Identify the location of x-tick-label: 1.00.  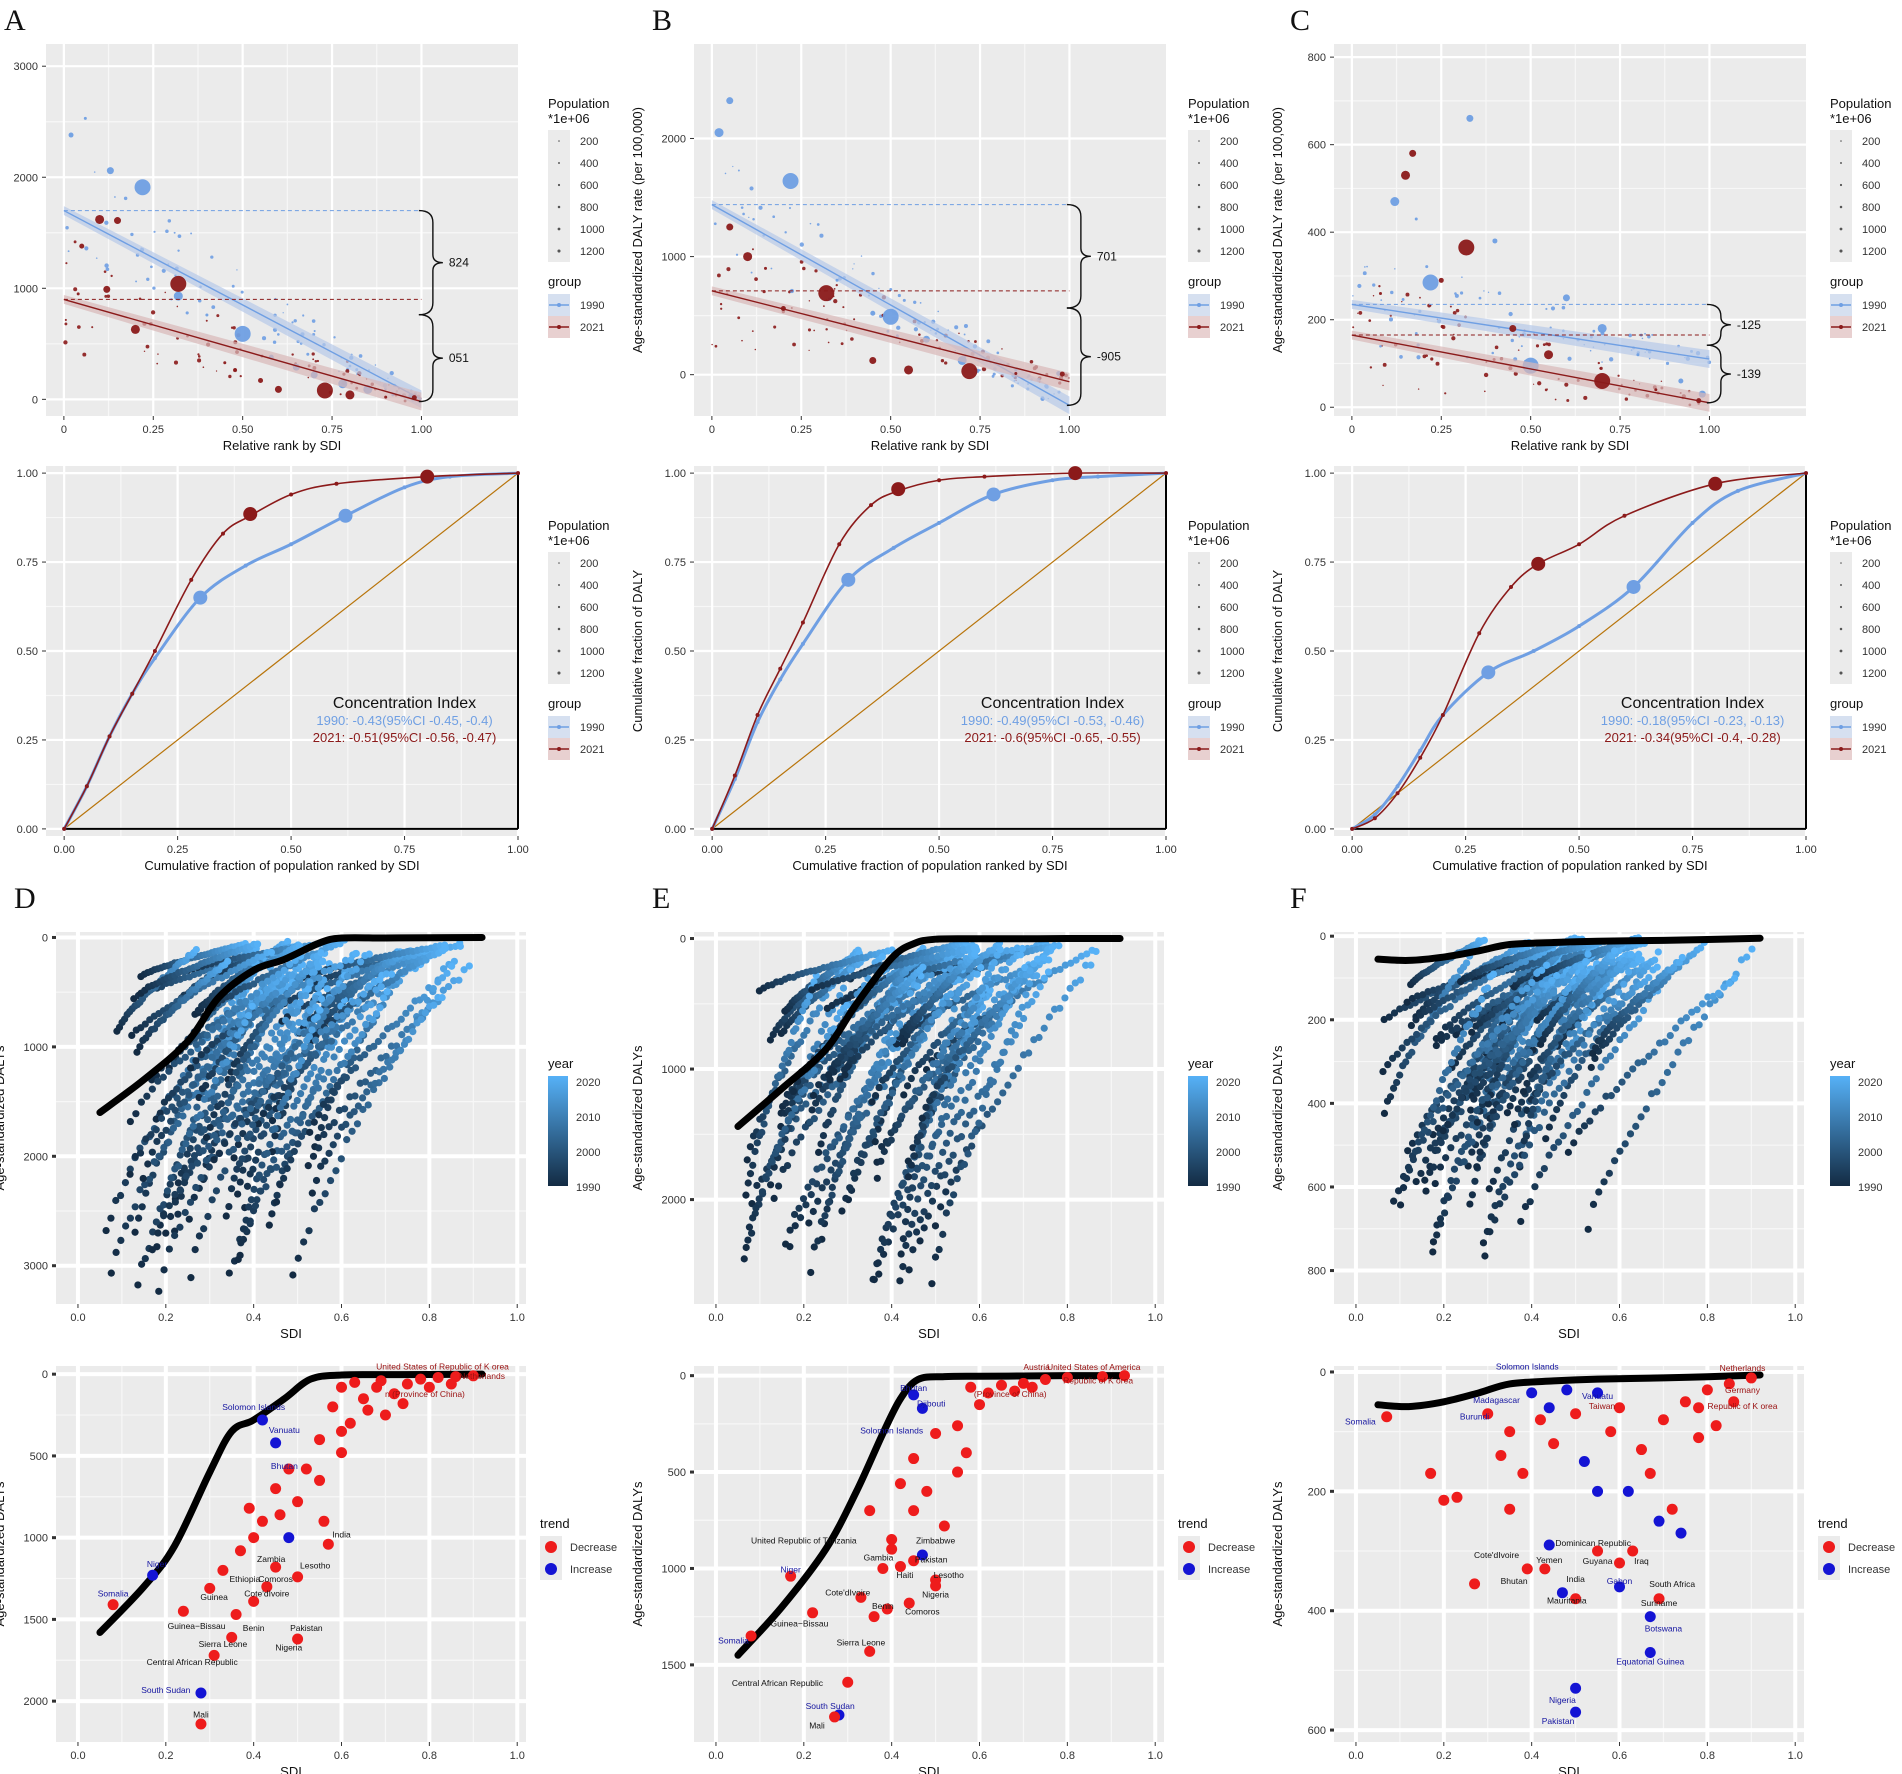
(1069, 430).